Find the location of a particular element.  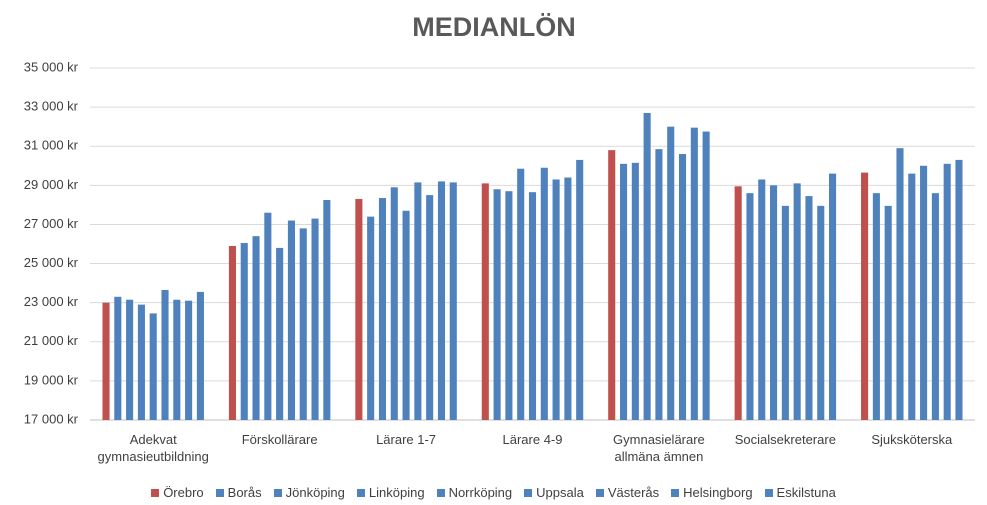

legend-item: Örebro is located at coordinates (177, 492).